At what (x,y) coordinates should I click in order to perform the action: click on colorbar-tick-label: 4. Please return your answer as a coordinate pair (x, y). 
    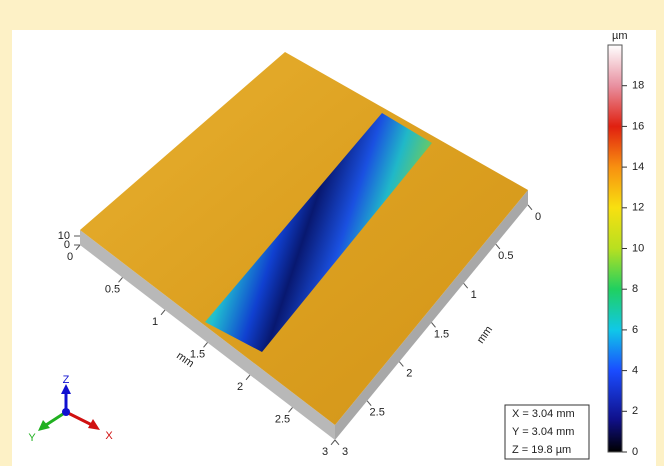
    Looking at the image, I should click on (635, 371).